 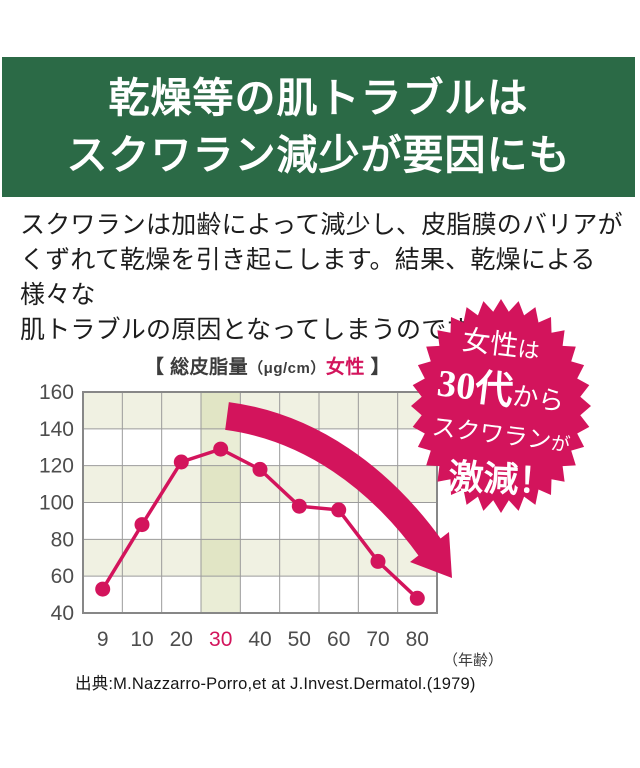 I want to click on intro-line-3: 肌トラブルの原因となってしまうのです。, so click(x=257, y=330).